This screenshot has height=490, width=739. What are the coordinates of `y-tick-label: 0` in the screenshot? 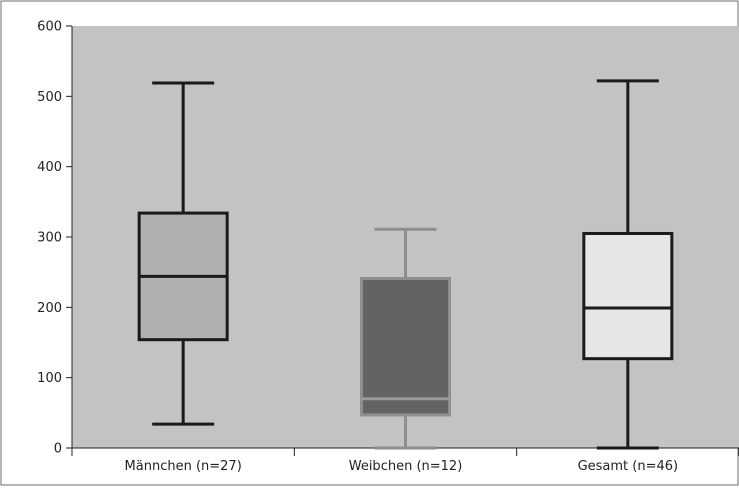 It's located at (58, 449).